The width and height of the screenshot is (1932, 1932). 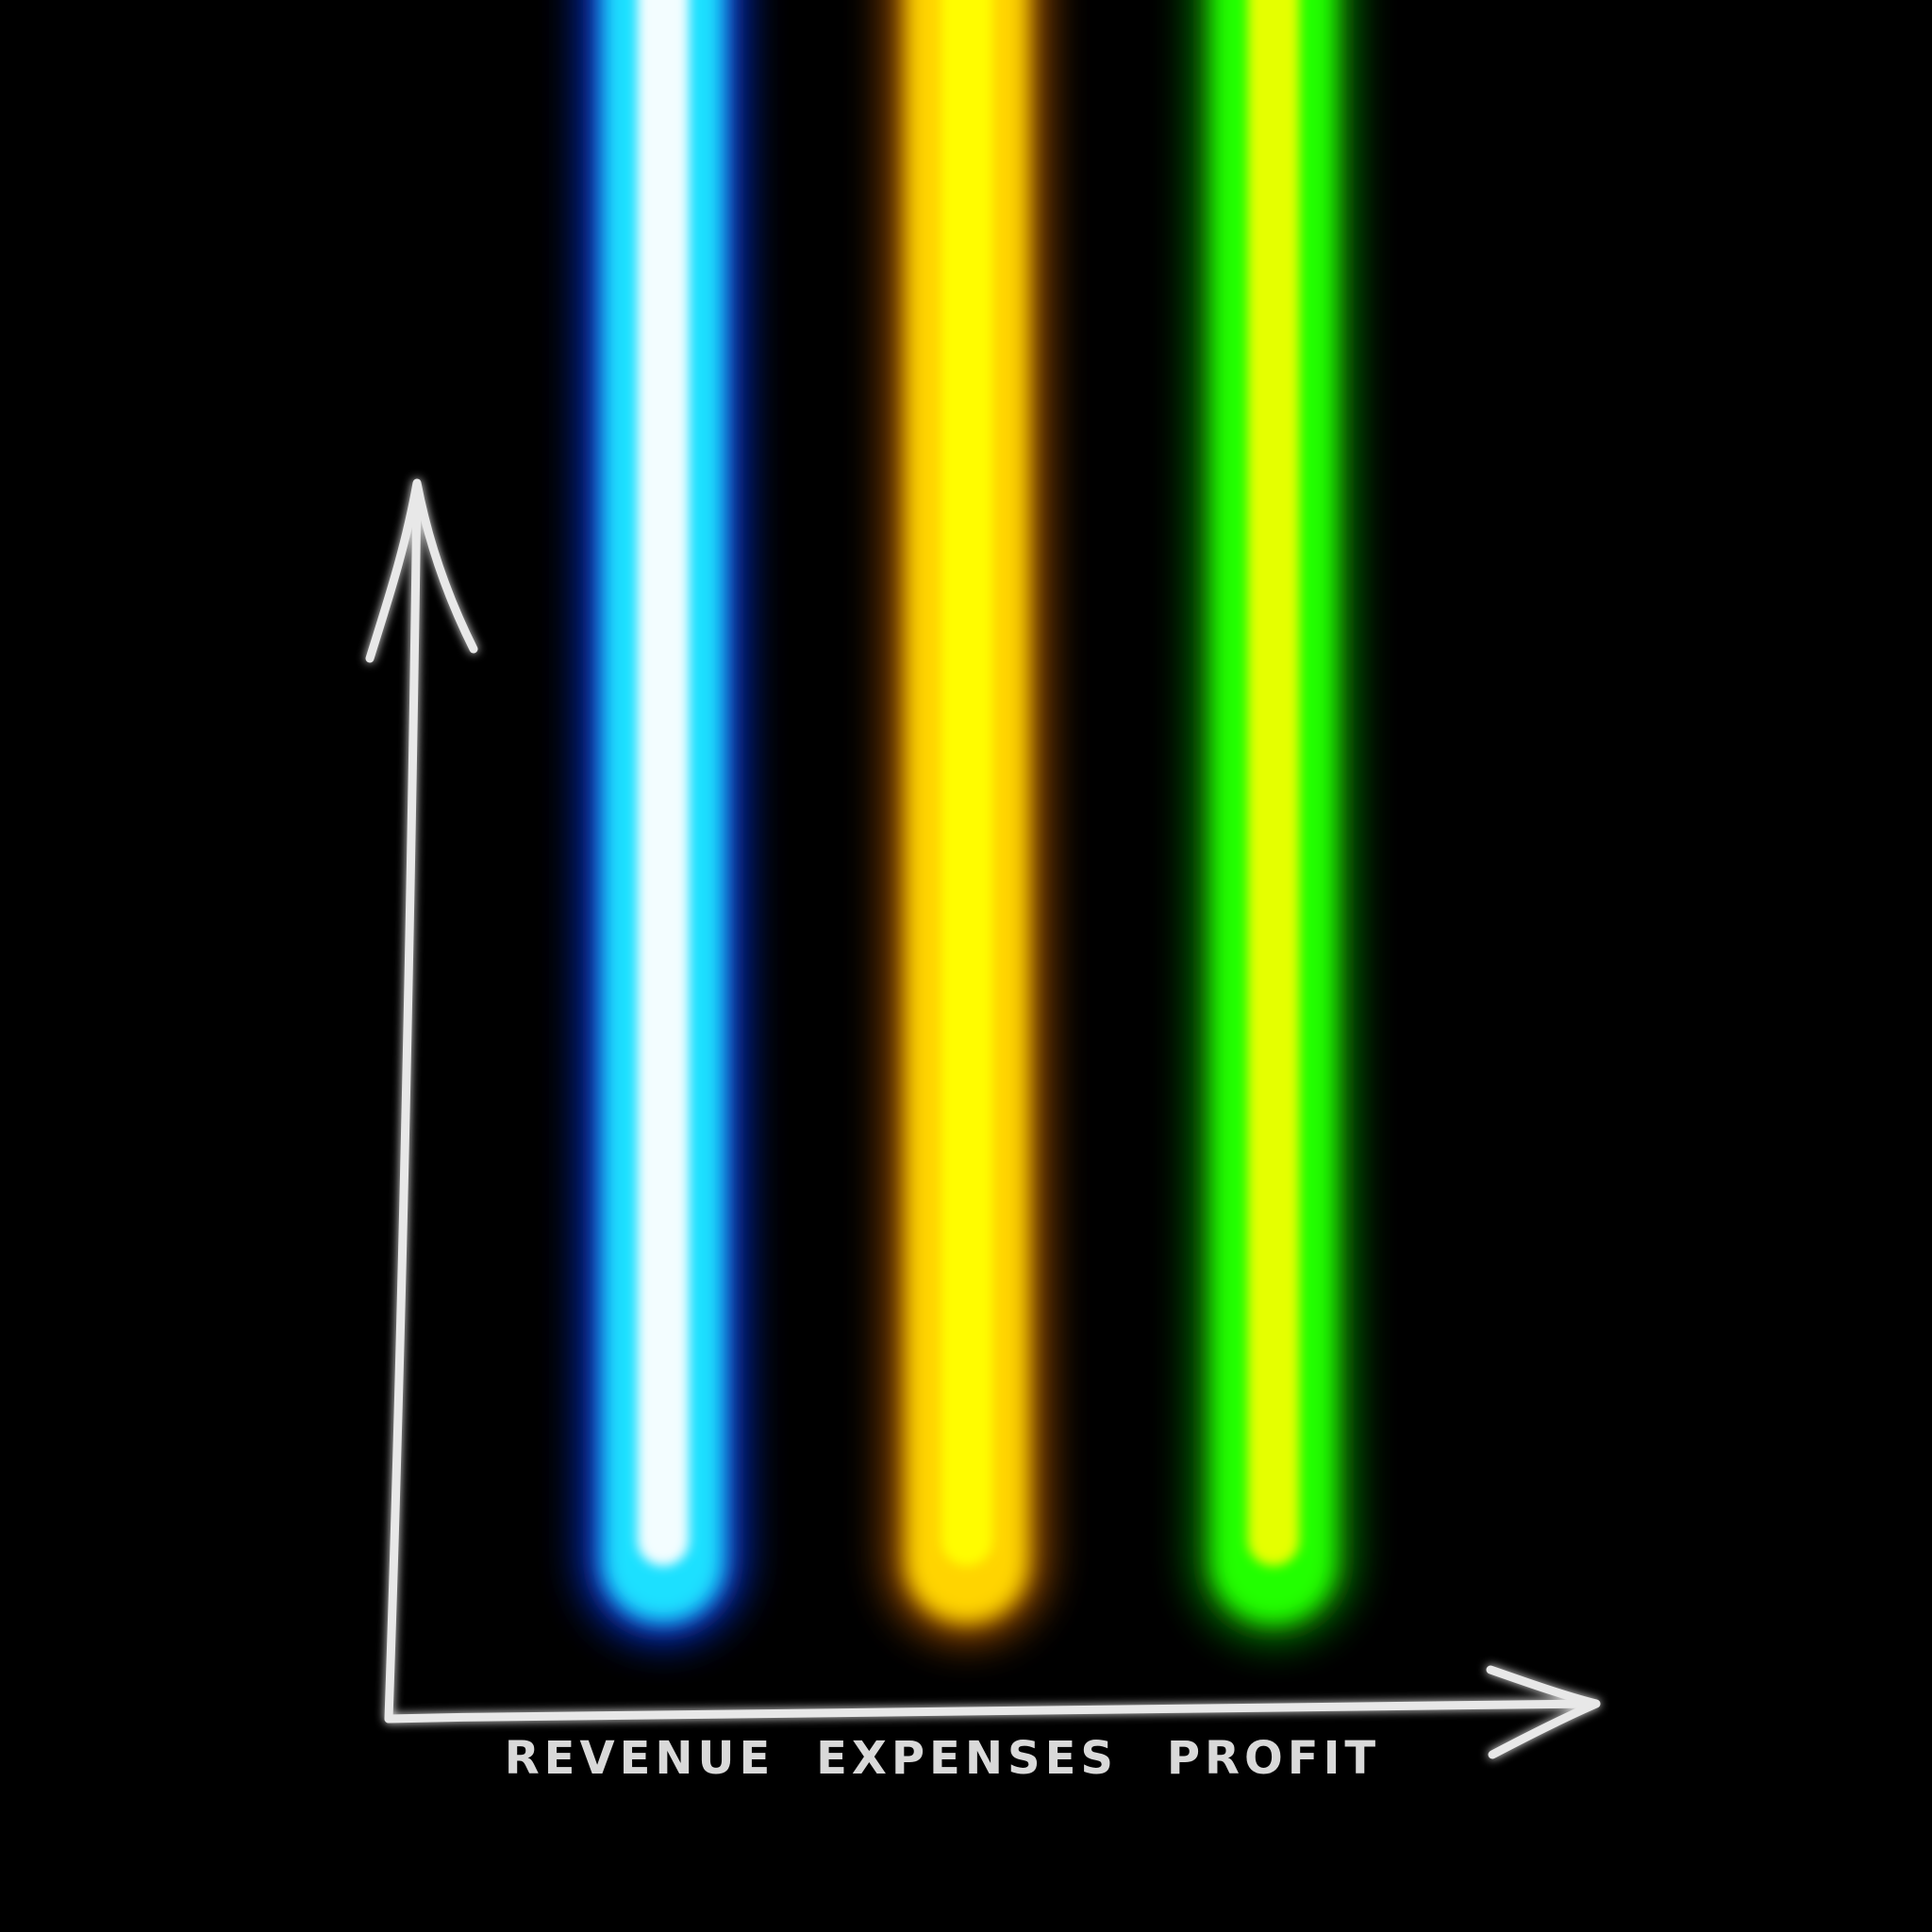 What do you see at coordinates (967, 1758) in the screenshot?
I see `x-tick-label-expenses: EXPENSES` at bounding box center [967, 1758].